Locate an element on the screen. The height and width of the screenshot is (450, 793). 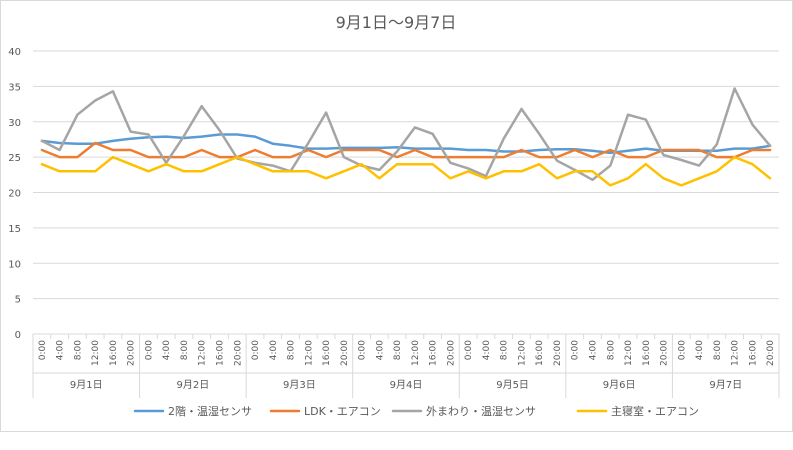
y-tick-label: 15 is located at coordinates (14, 229).